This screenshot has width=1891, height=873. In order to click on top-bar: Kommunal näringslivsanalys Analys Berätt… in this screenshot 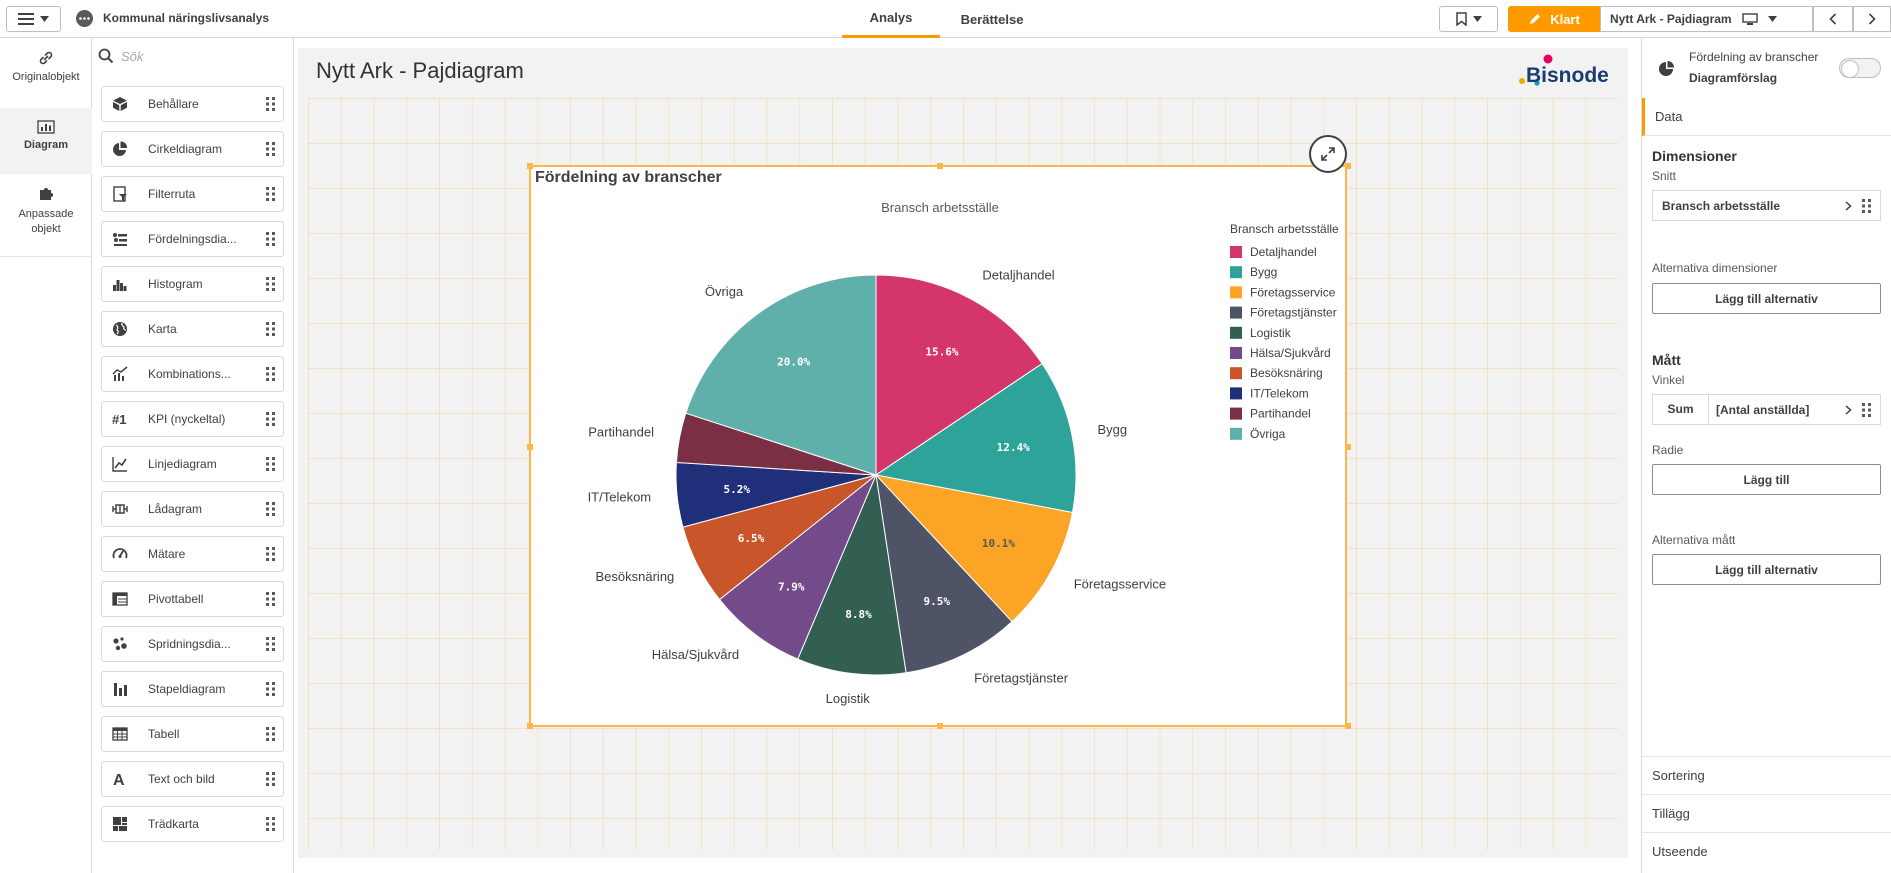, I will do `click(945, 19)`.